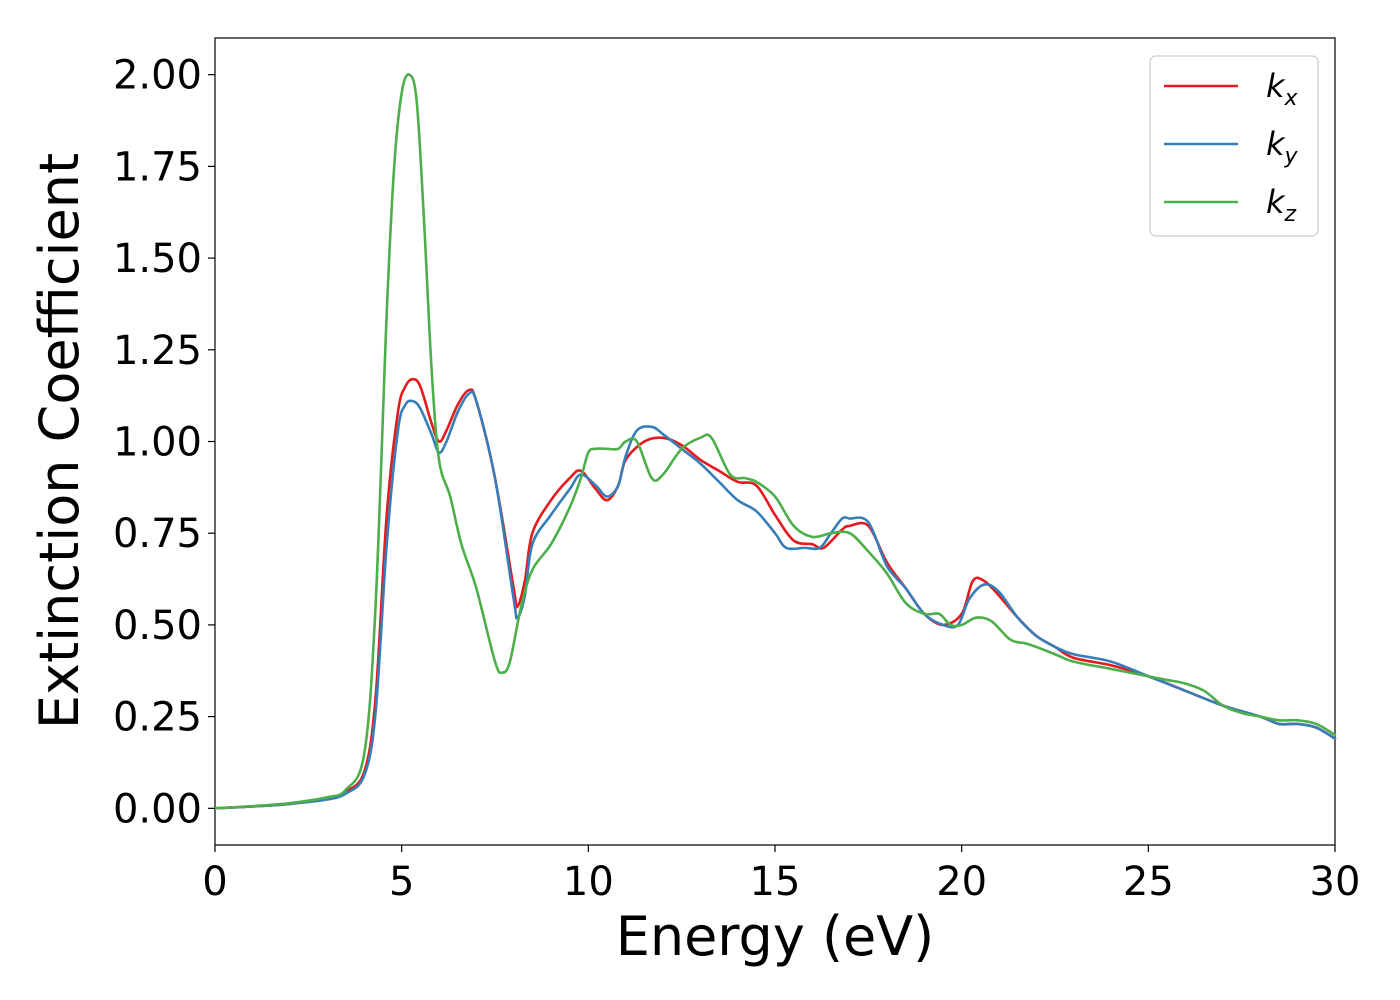 The height and width of the screenshot is (1000, 1400). I want to click on y-tick-label: 1.75, so click(157, 167).